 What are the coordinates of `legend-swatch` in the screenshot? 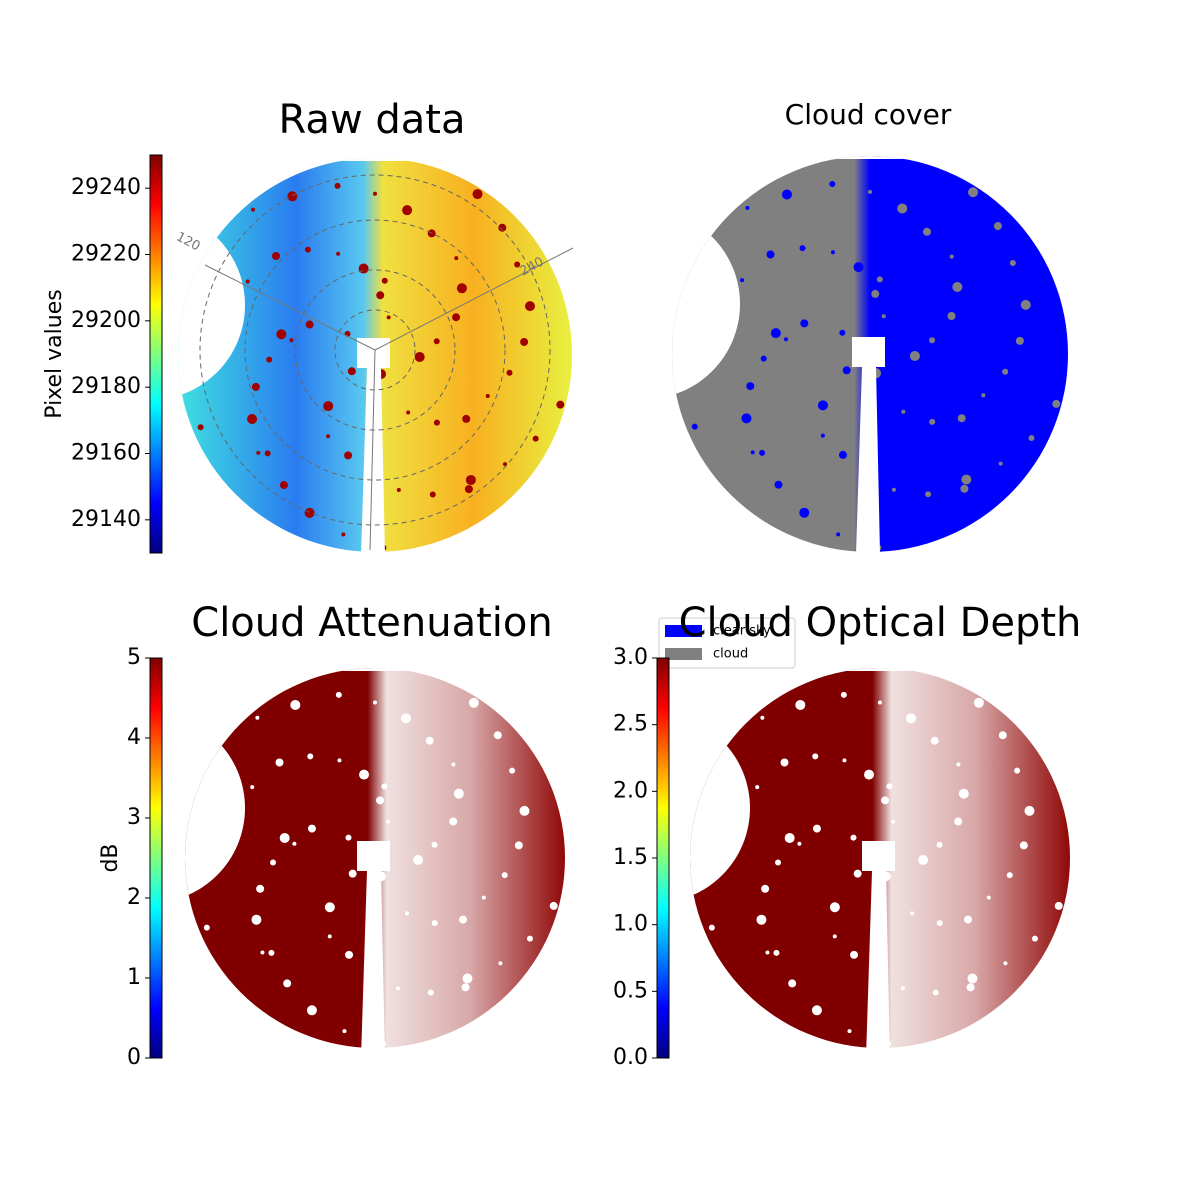 It's located at (683, 631).